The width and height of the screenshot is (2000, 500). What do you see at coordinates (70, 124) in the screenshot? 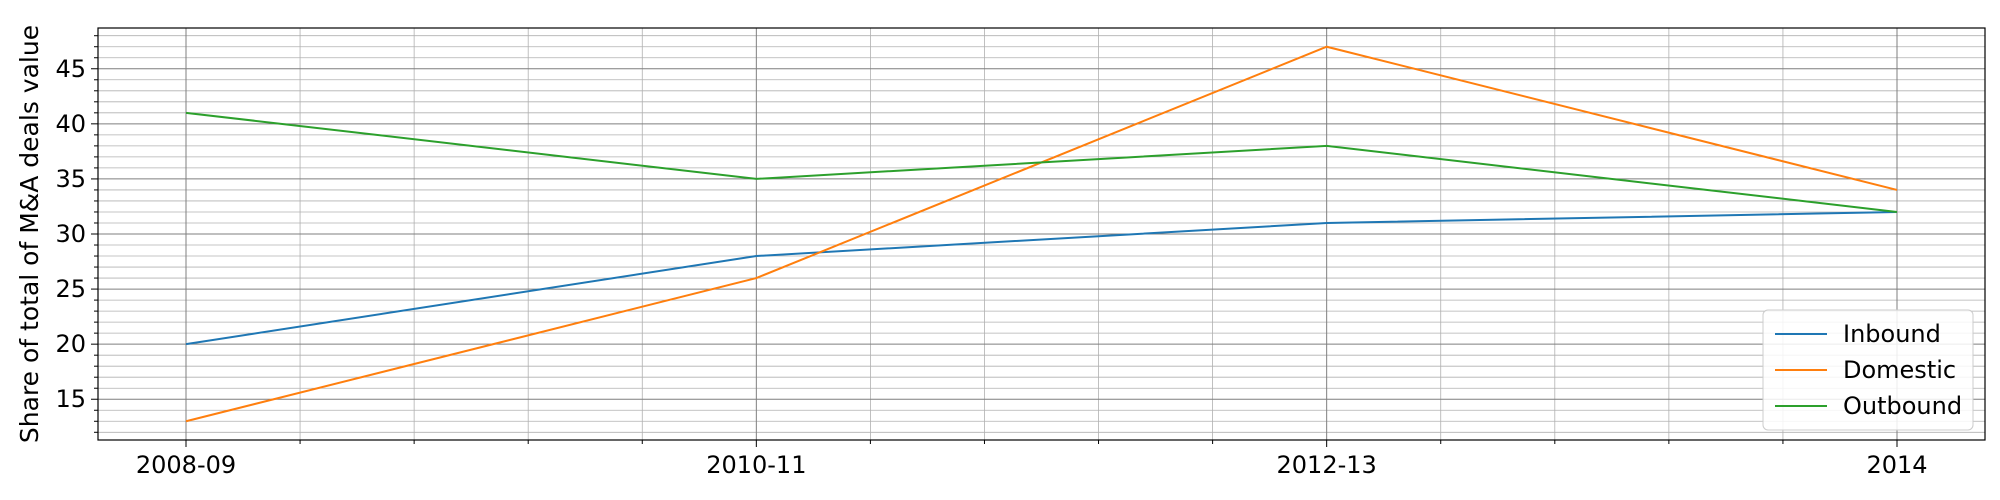
I see `y-tick-label: 40` at bounding box center [70, 124].